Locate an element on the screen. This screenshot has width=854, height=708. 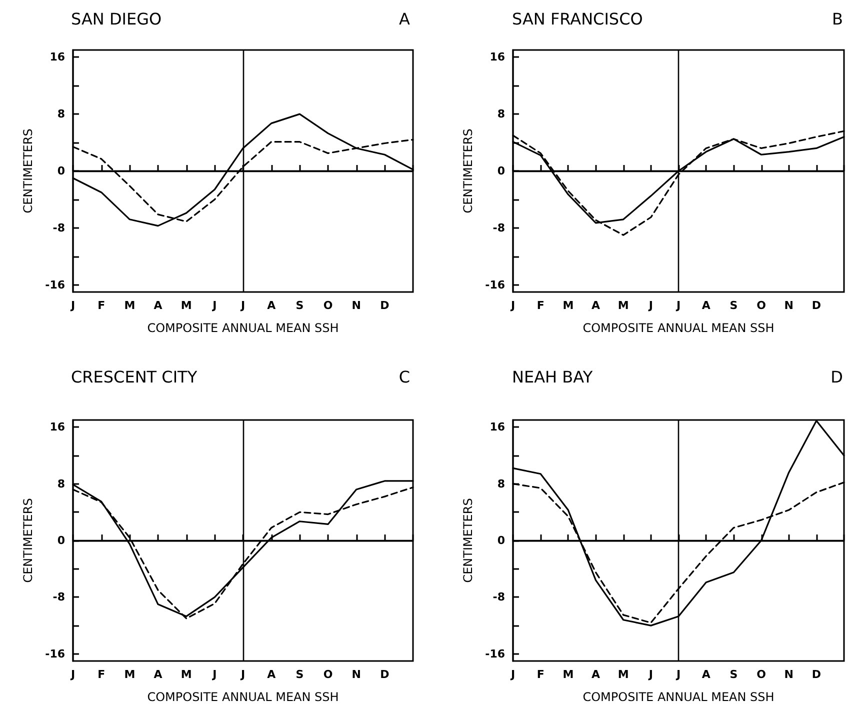
text: A is located at coordinates (404, 19).